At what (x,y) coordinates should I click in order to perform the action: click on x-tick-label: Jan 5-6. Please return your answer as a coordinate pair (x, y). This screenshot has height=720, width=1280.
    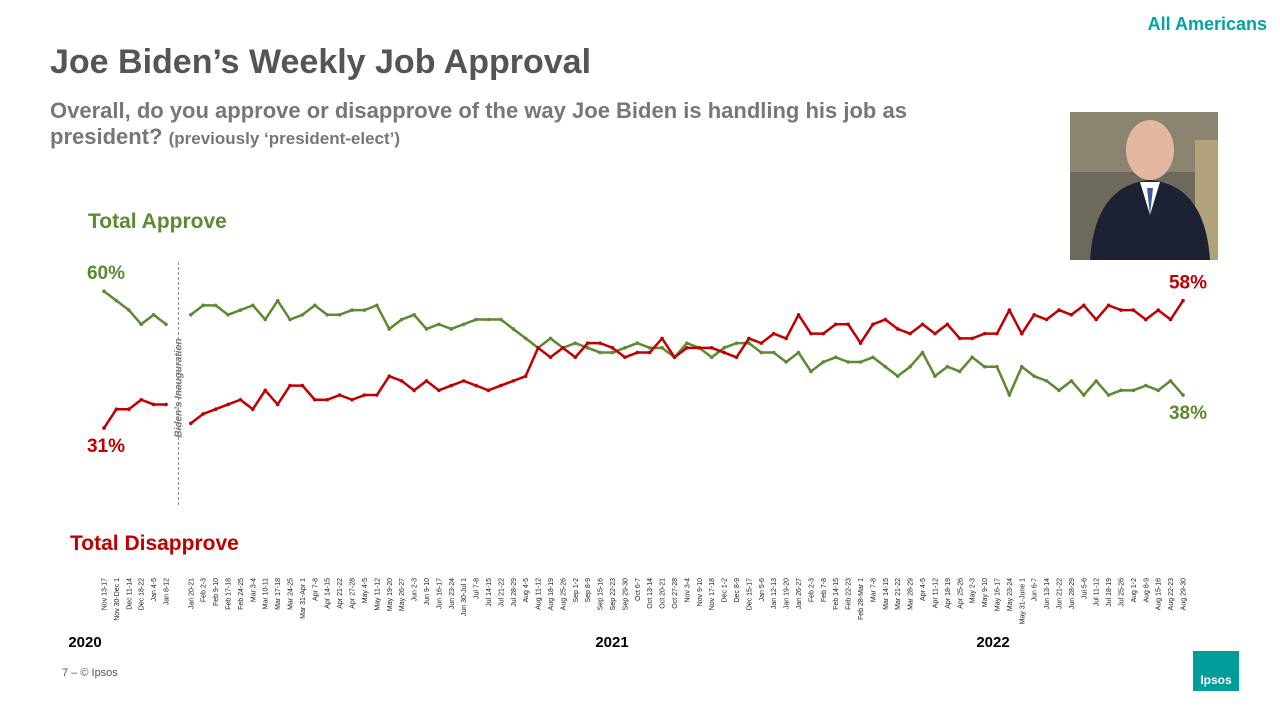
    Looking at the image, I should click on (762, 589).